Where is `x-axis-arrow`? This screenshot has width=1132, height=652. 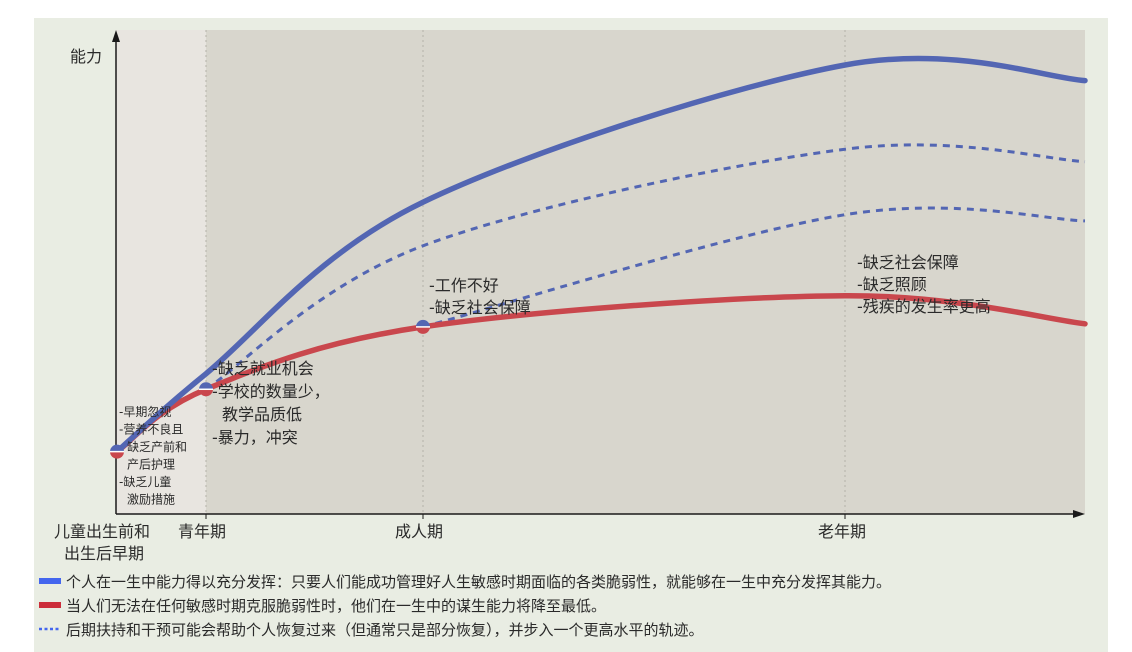 x-axis-arrow is located at coordinates (1079, 514).